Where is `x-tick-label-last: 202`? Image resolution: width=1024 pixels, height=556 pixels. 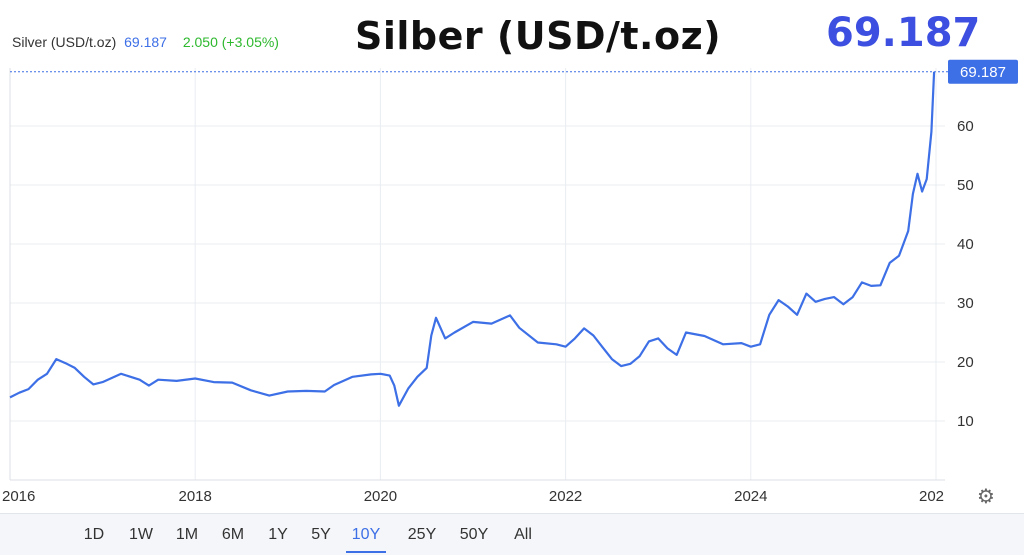
x-tick-label-last: 202 is located at coordinates (931, 496).